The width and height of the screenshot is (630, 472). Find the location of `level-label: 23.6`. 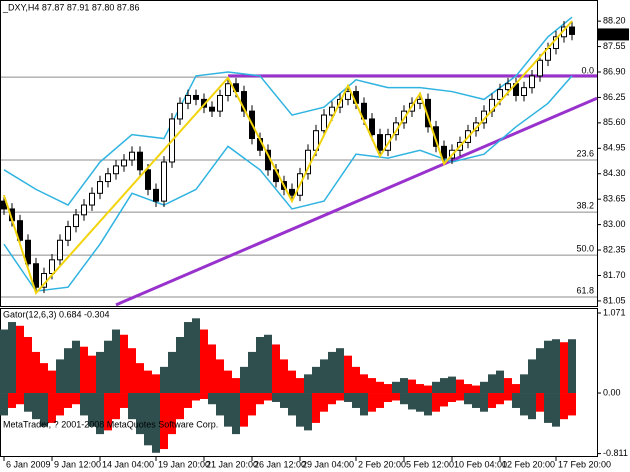

level-label: 23.6 is located at coordinates (585, 153).